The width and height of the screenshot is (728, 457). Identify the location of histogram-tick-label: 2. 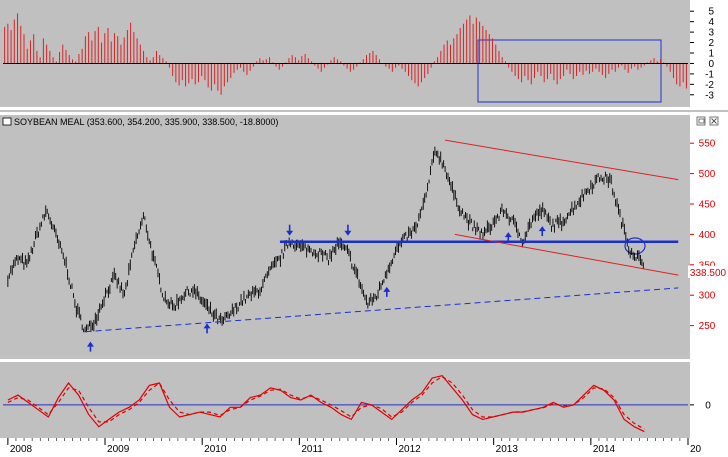
(711, 43).